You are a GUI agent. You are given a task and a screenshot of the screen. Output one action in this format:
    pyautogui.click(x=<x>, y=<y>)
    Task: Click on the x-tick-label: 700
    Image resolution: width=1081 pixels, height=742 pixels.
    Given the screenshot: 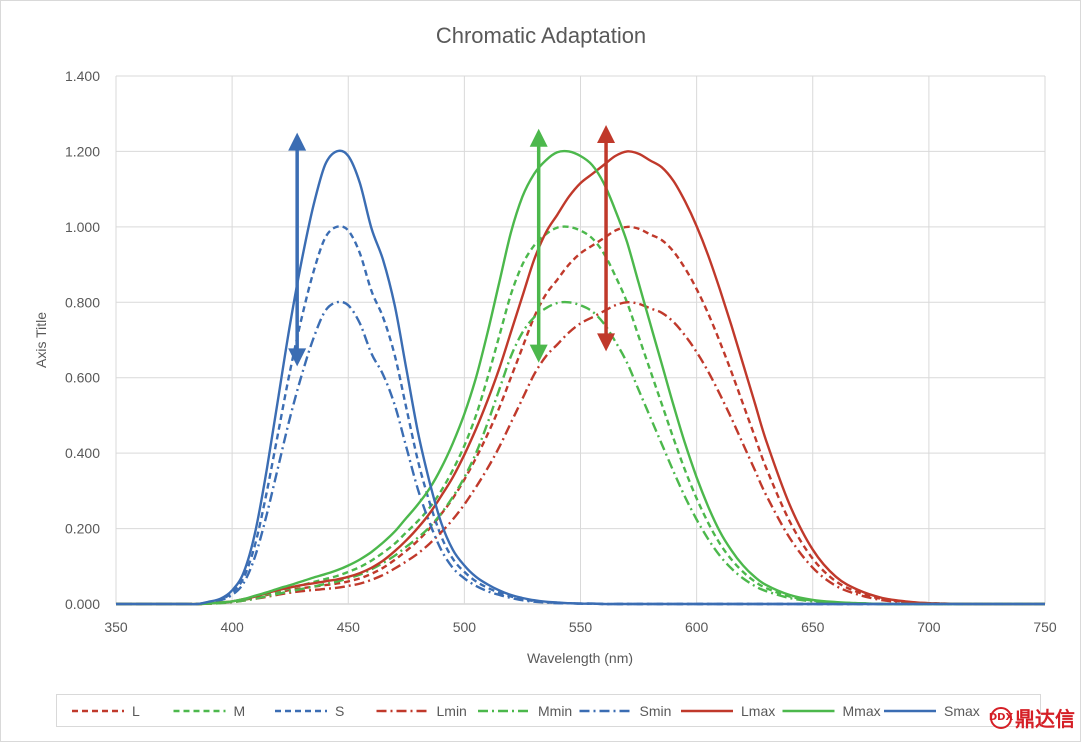 What is the action you would take?
    pyautogui.click(x=929, y=627)
    